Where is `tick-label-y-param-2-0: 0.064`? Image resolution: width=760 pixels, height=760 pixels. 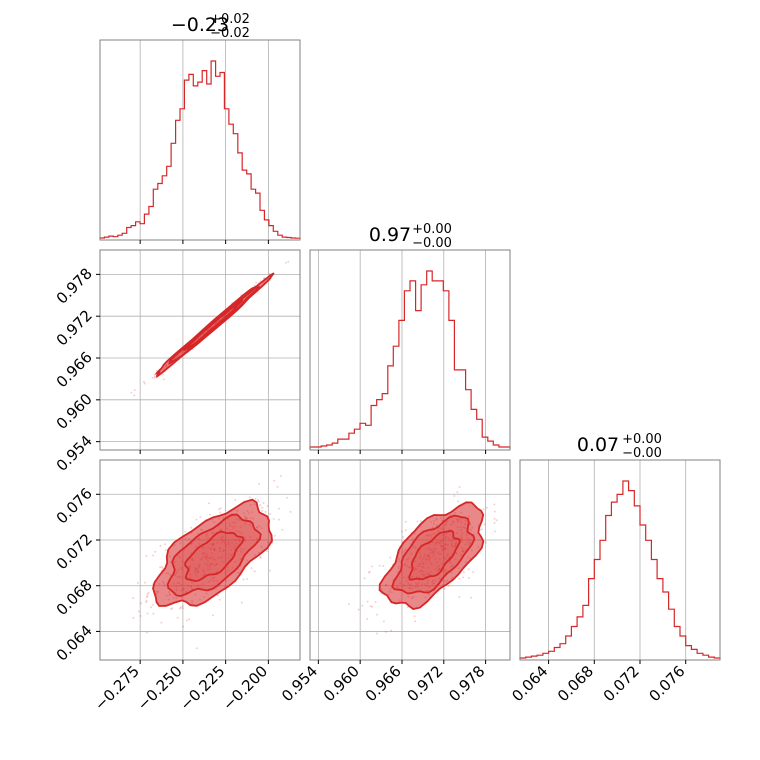
tick-label-y-param-2-0: 0.064 is located at coordinates (74, 643).